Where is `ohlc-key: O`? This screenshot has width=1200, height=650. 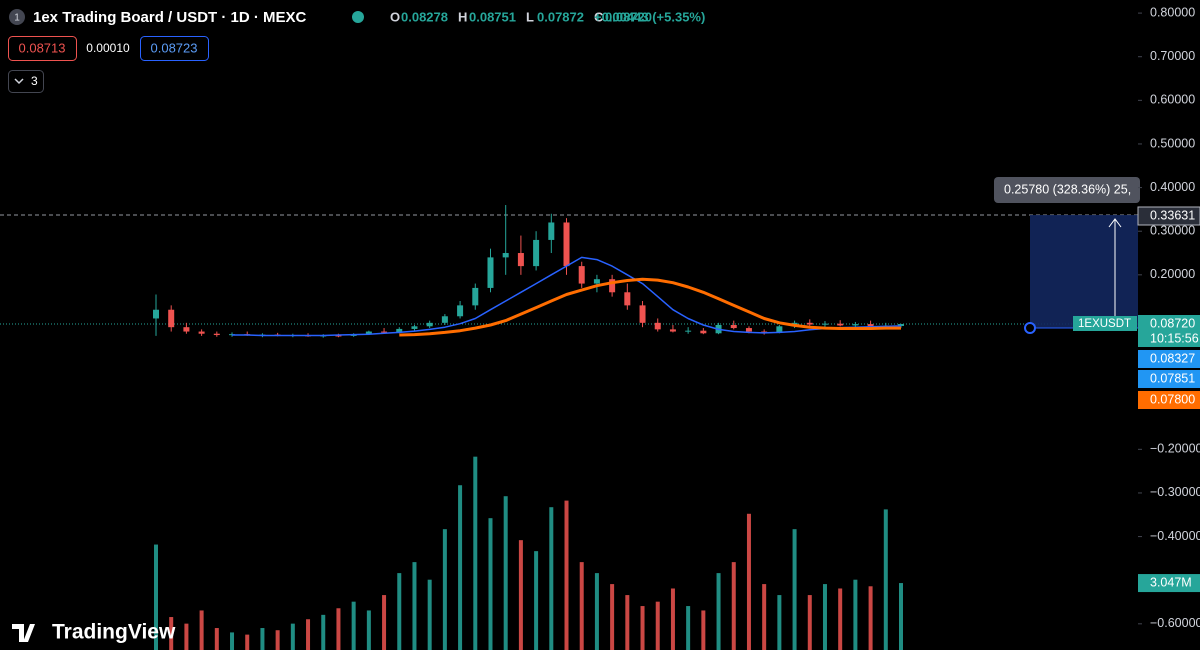
ohlc-key: O is located at coordinates (395, 16).